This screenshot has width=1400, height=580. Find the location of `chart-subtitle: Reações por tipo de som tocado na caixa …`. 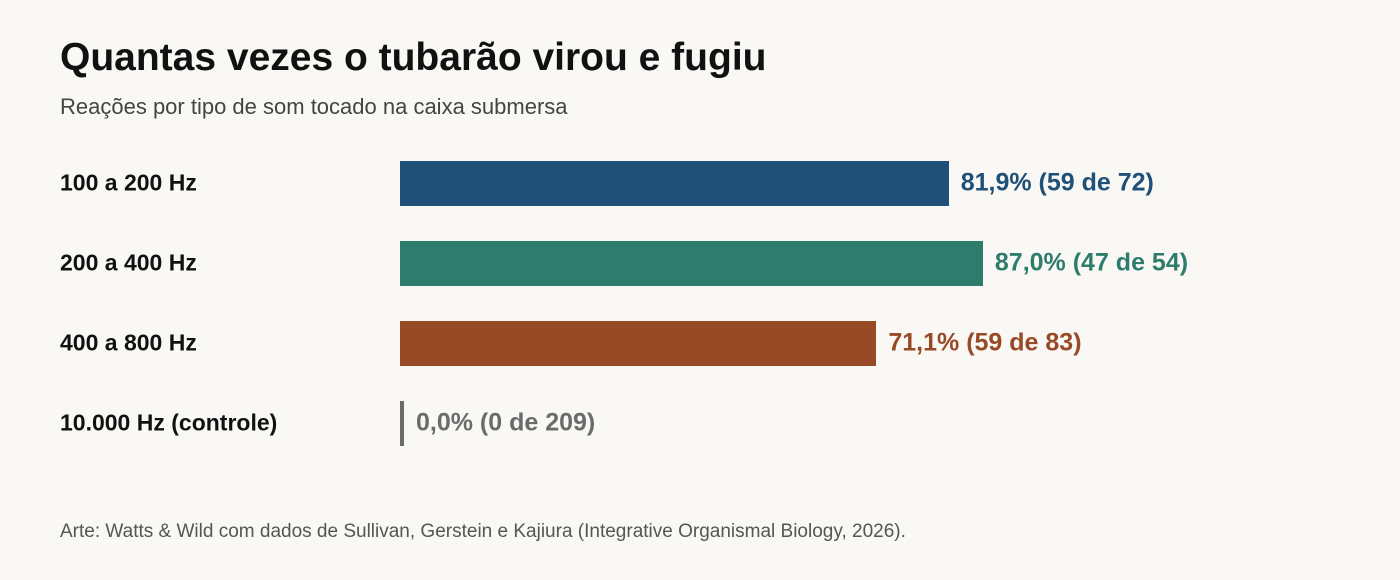

chart-subtitle: Reações por tipo de som tocado na caixa … is located at coordinates (314, 106).